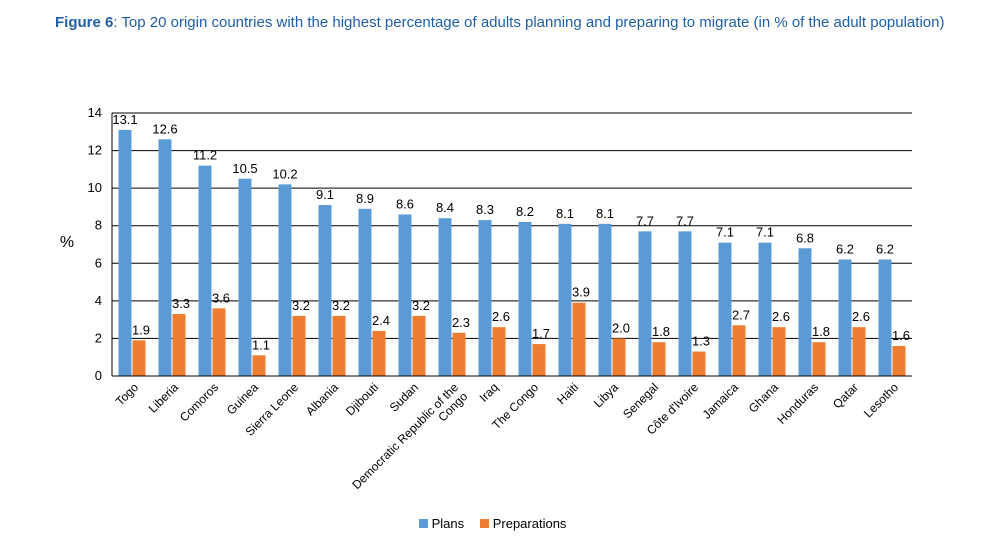 The height and width of the screenshot is (551, 985). Describe the element at coordinates (805, 237) in the screenshot. I see `data-label-plans: 6.8` at that location.